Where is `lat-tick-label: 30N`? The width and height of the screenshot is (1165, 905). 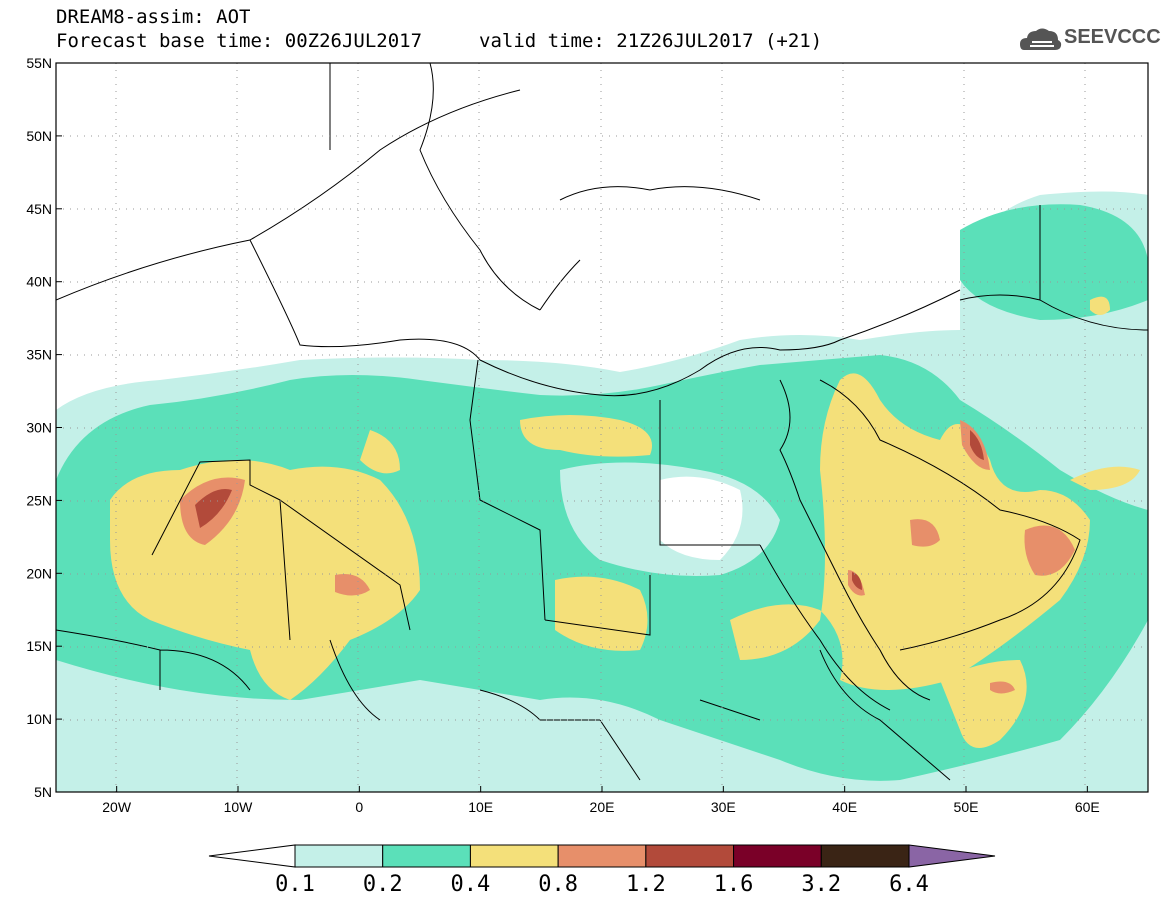 lat-tick-label: 30N is located at coordinates (39, 428).